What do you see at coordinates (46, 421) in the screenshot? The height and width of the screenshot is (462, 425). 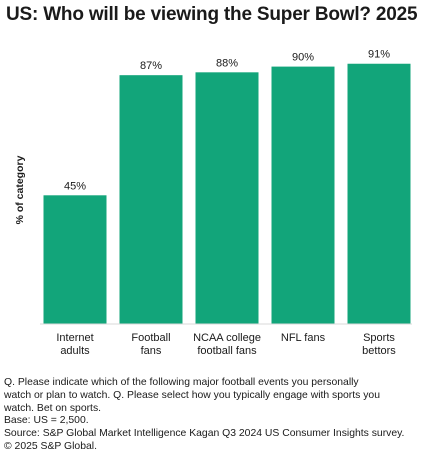 I see `footnote-base: Base: US = 2,500.` at bounding box center [46, 421].